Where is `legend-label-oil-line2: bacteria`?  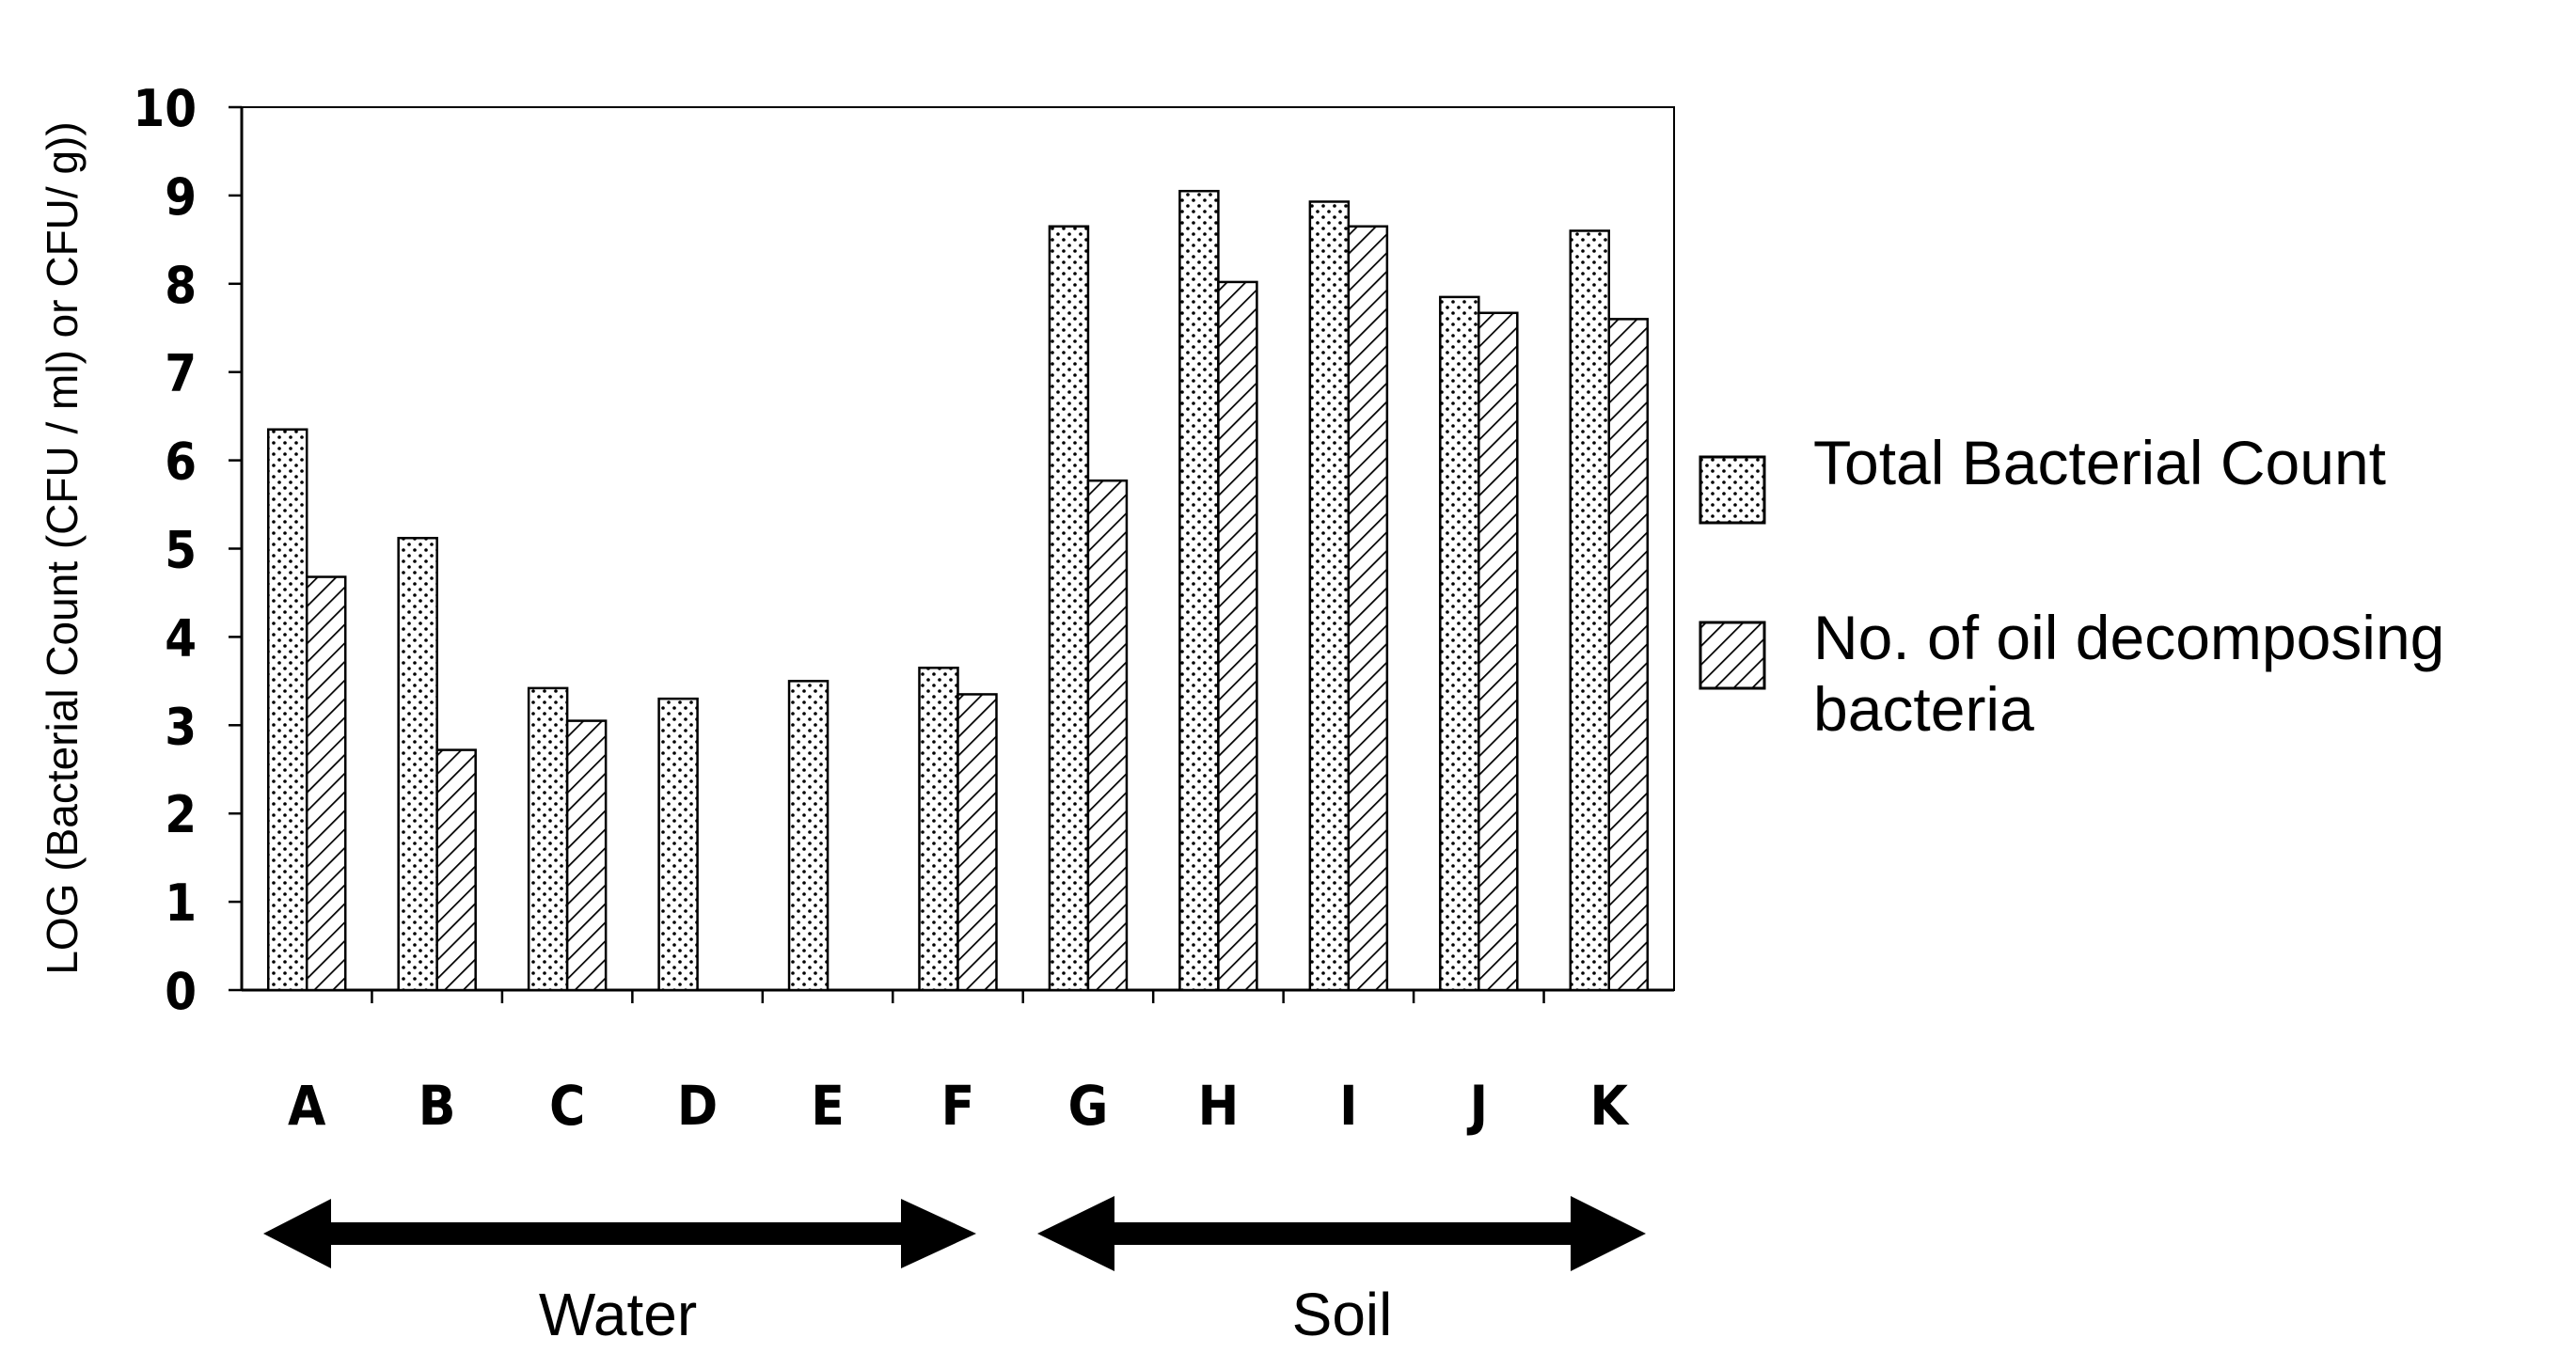
legend-label-oil-line2: bacteria is located at coordinates (1923, 709).